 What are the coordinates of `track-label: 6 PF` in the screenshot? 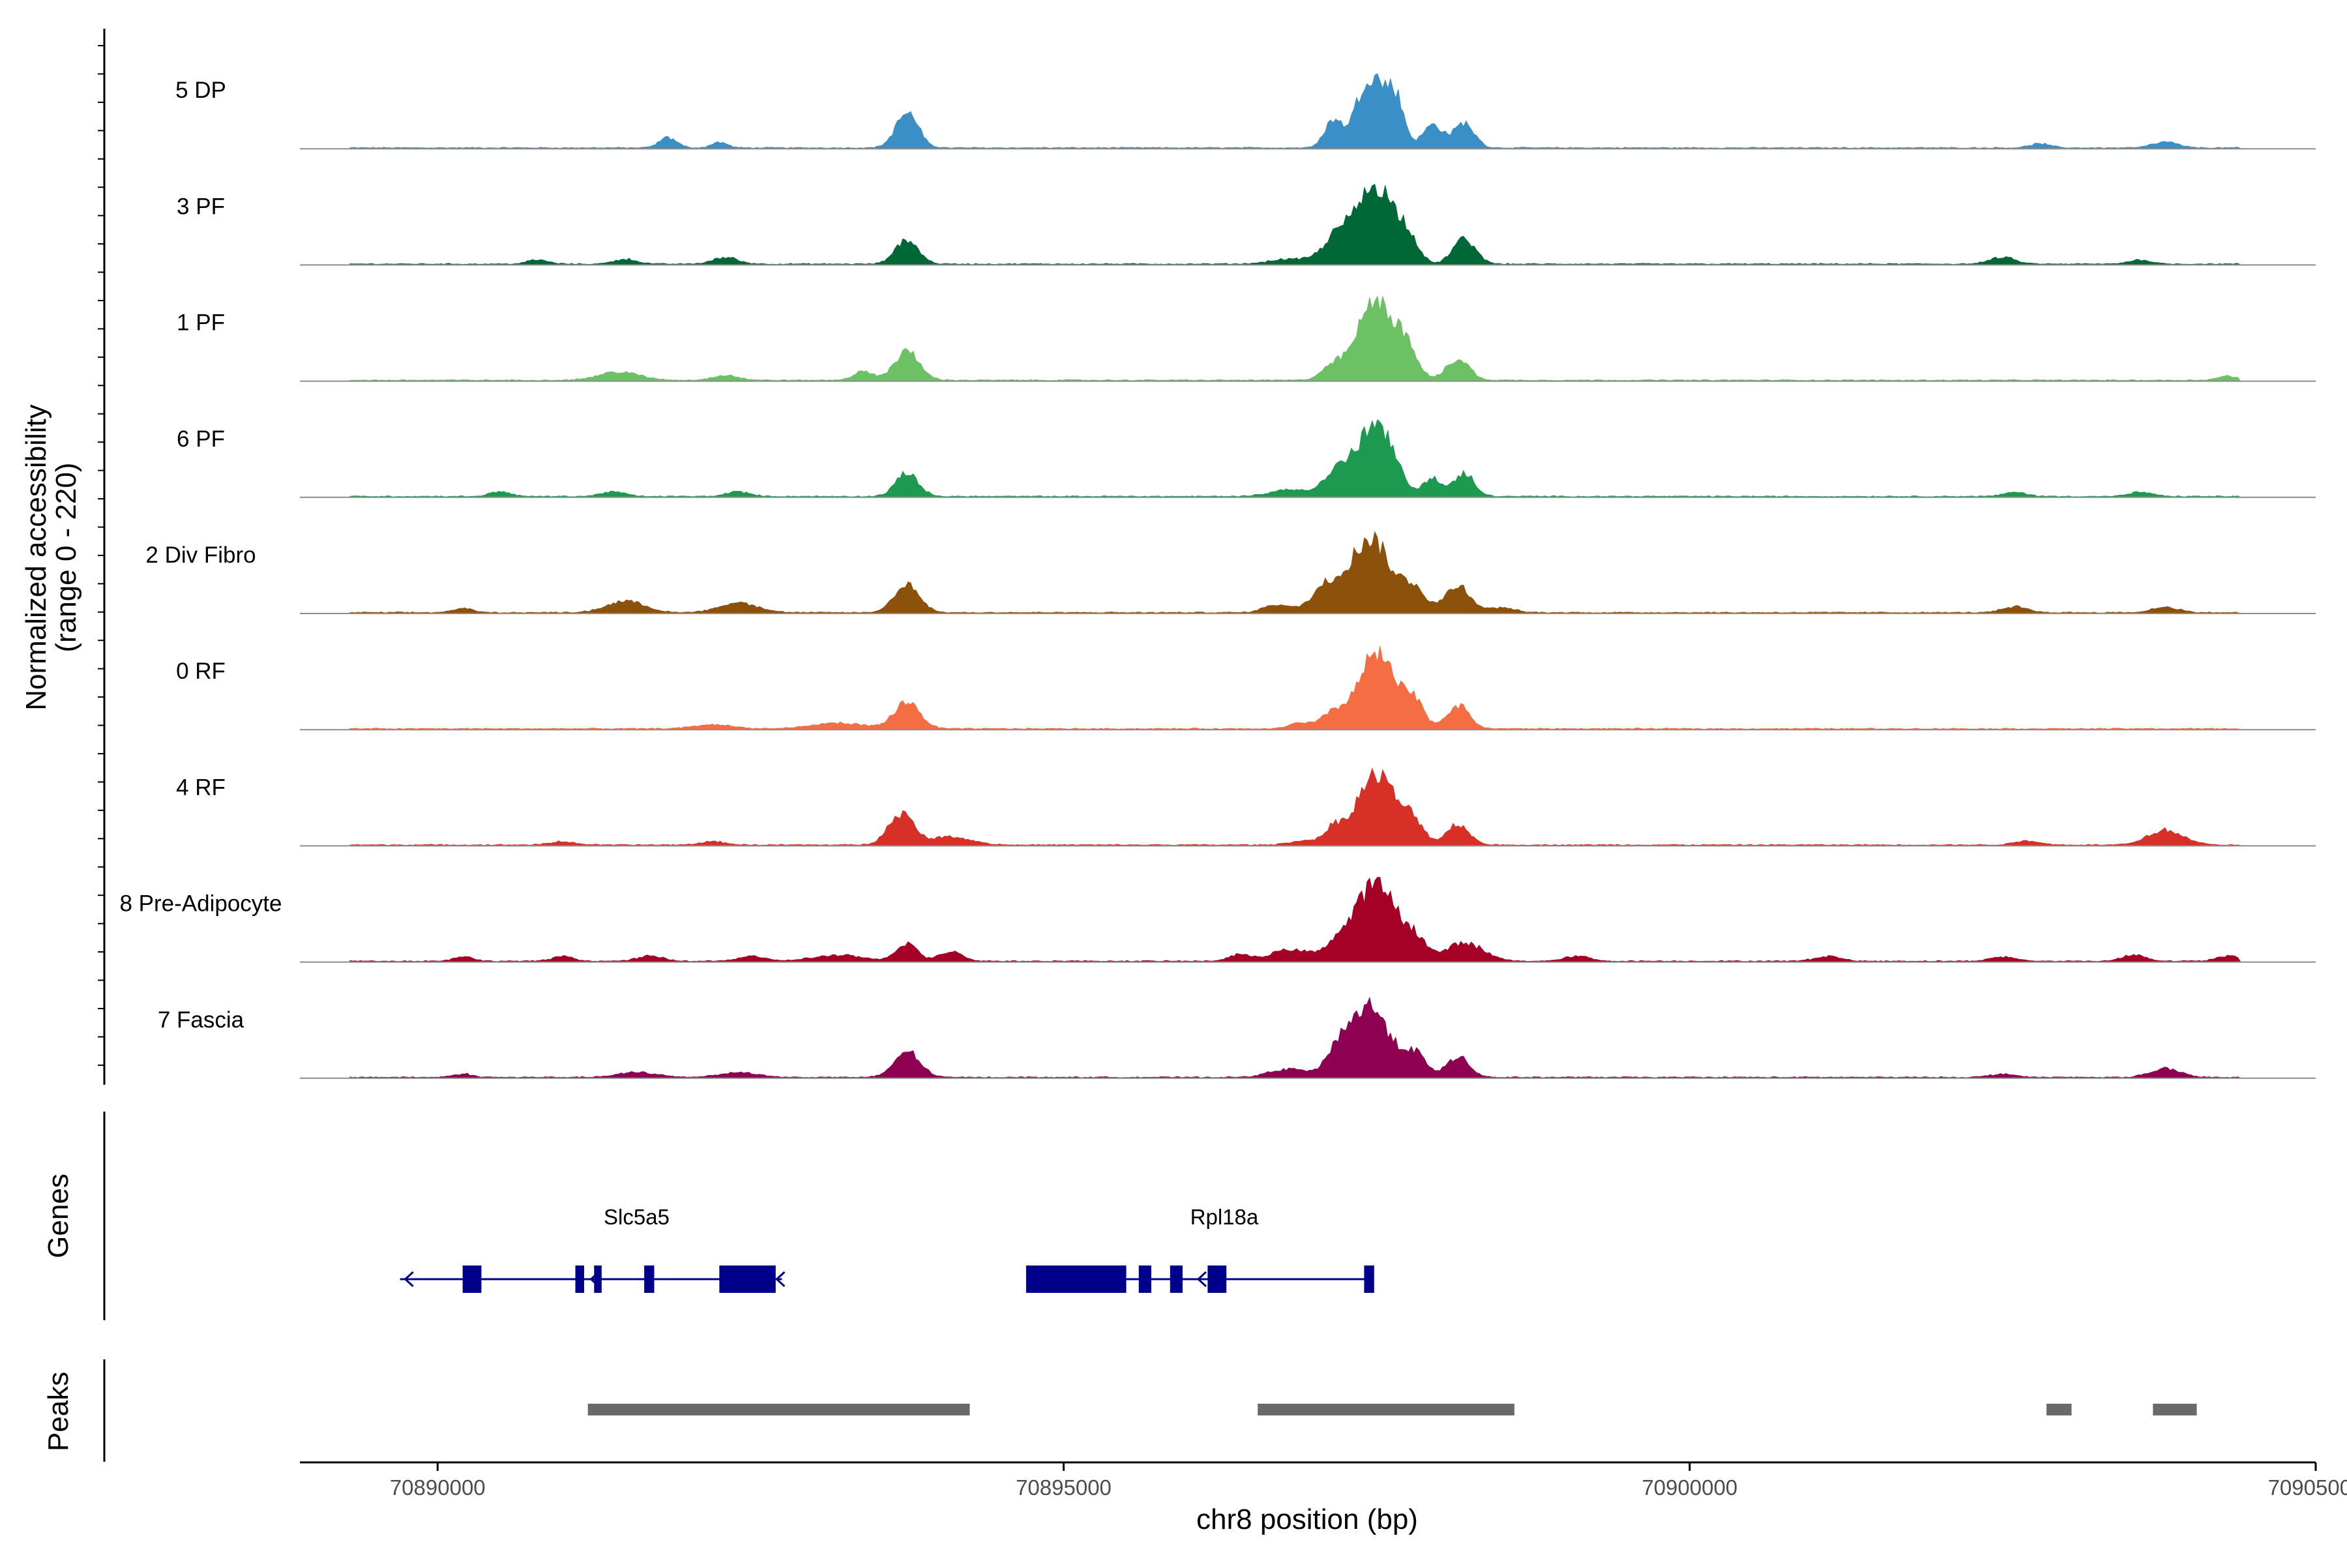 It's located at (201, 439).